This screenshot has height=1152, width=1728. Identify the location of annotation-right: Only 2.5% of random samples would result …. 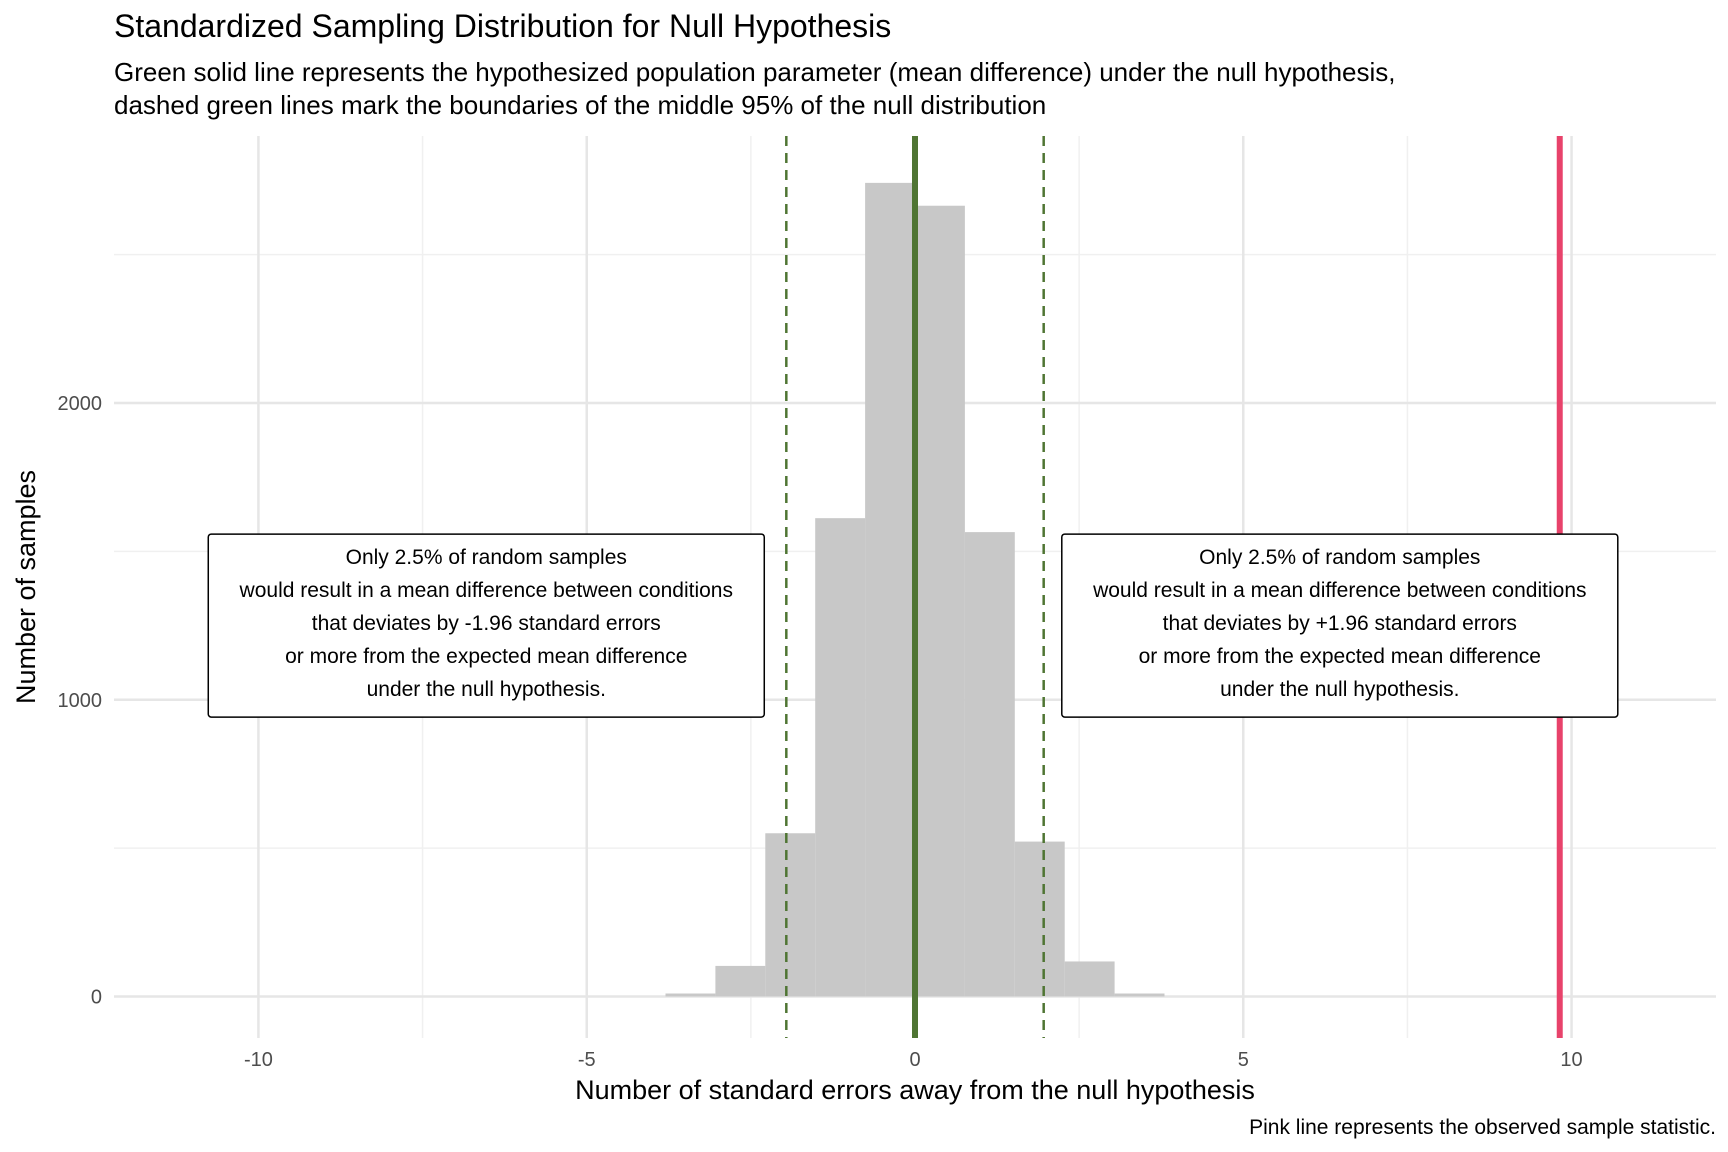
(1340, 625).